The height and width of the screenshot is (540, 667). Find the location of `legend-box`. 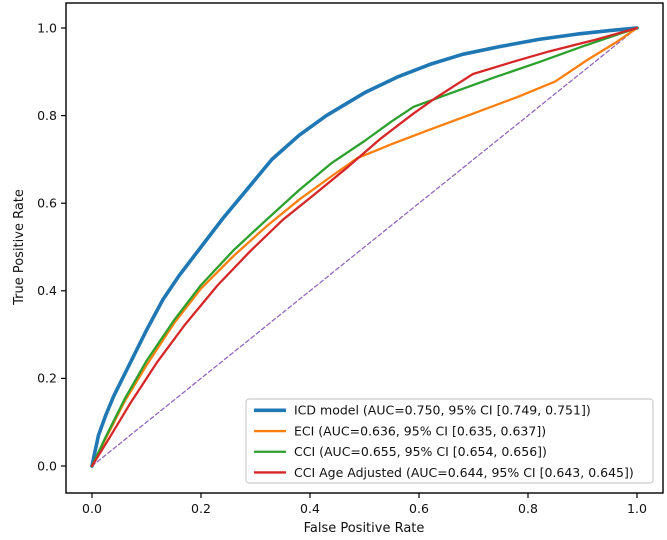

legend-box is located at coordinates (449, 441).